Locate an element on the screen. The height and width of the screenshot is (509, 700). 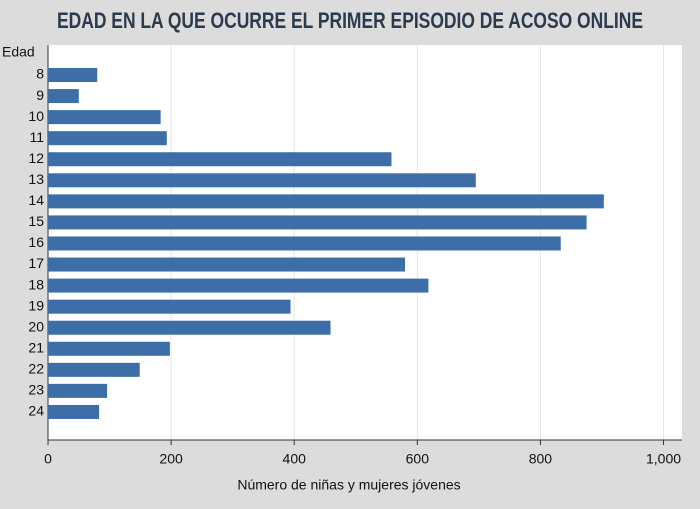
y-tick-label: 9 is located at coordinates (40, 95).